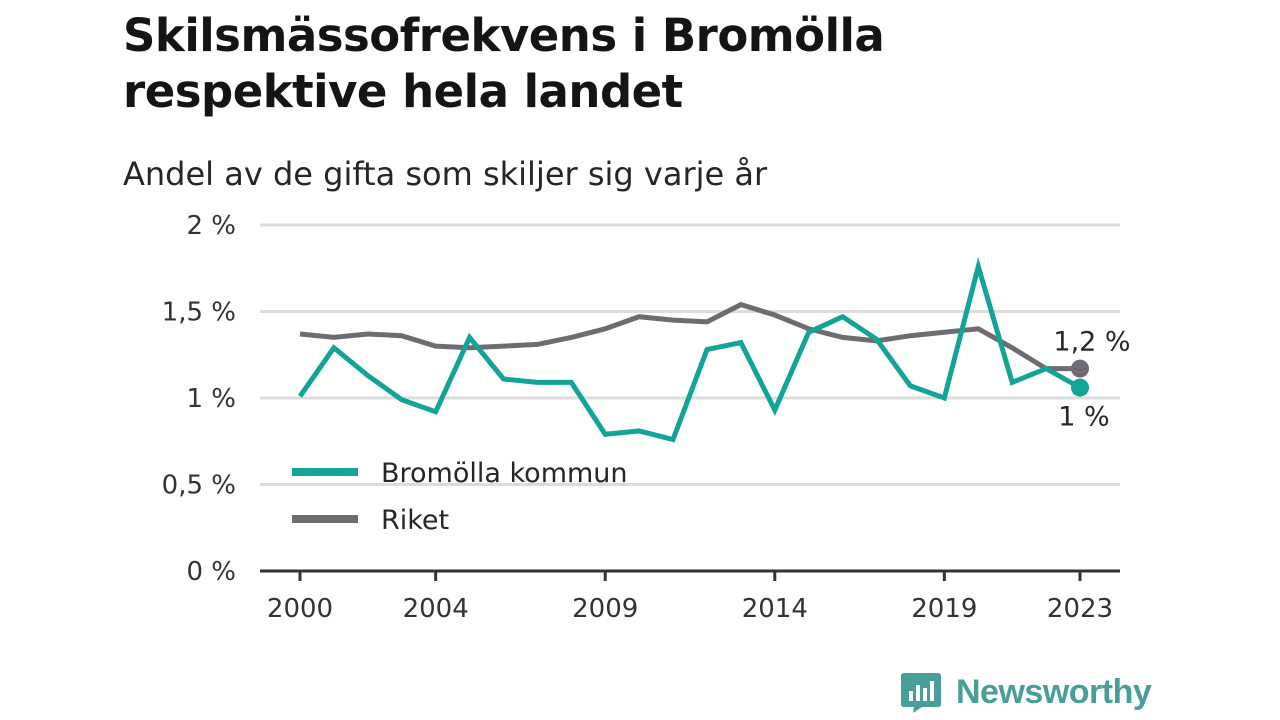 The height and width of the screenshot is (720, 1280). What do you see at coordinates (1091, 342) in the screenshot?
I see `series-end-label: 1,2 %` at bounding box center [1091, 342].